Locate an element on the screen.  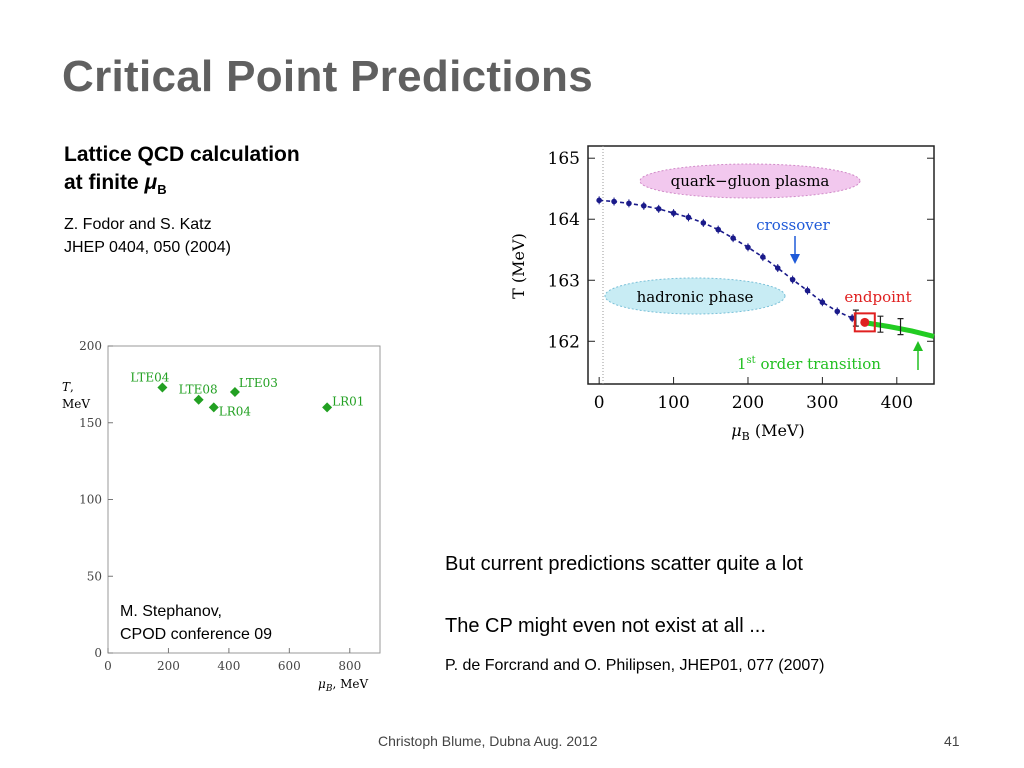
scatter-ytick-label: 200 is located at coordinates (90, 346).